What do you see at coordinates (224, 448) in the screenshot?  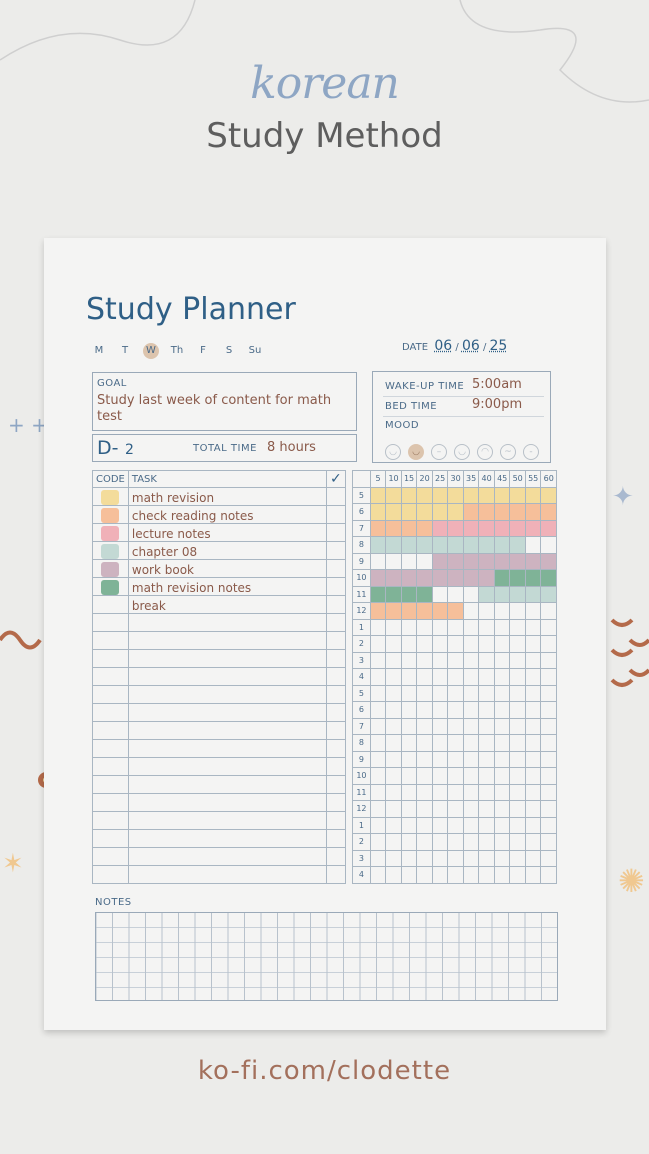 I see `dday-box: D- 2 TOTAL TIME 8 hours` at bounding box center [224, 448].